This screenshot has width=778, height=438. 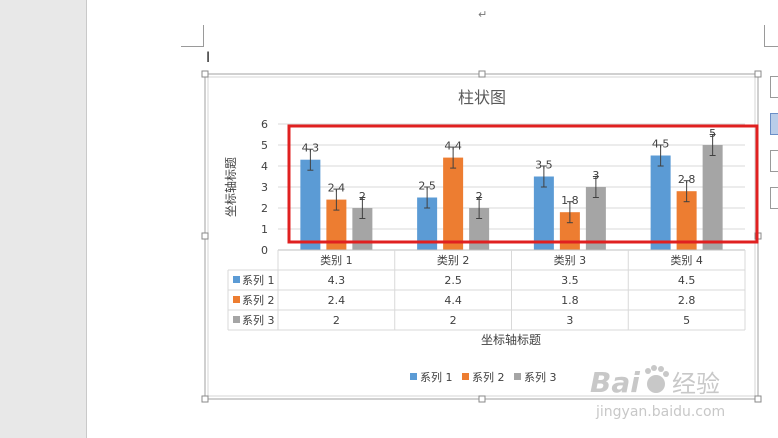 I want to click on legend-label: 系列 1, so click(x=436, y=377).